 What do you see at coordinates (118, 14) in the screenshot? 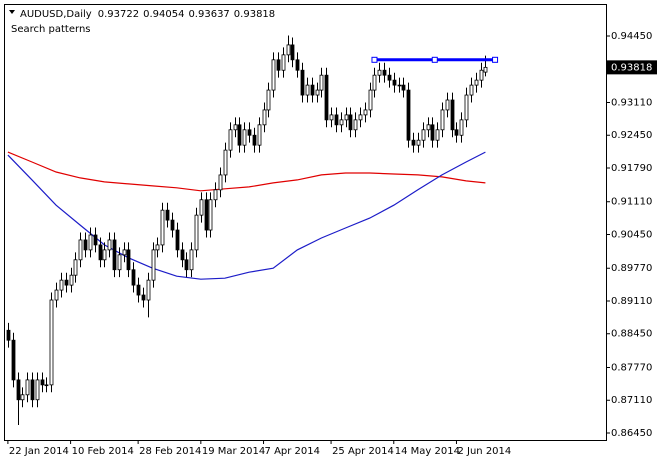
I see `open-value: 0.93722` at bounding box center [118, 14].